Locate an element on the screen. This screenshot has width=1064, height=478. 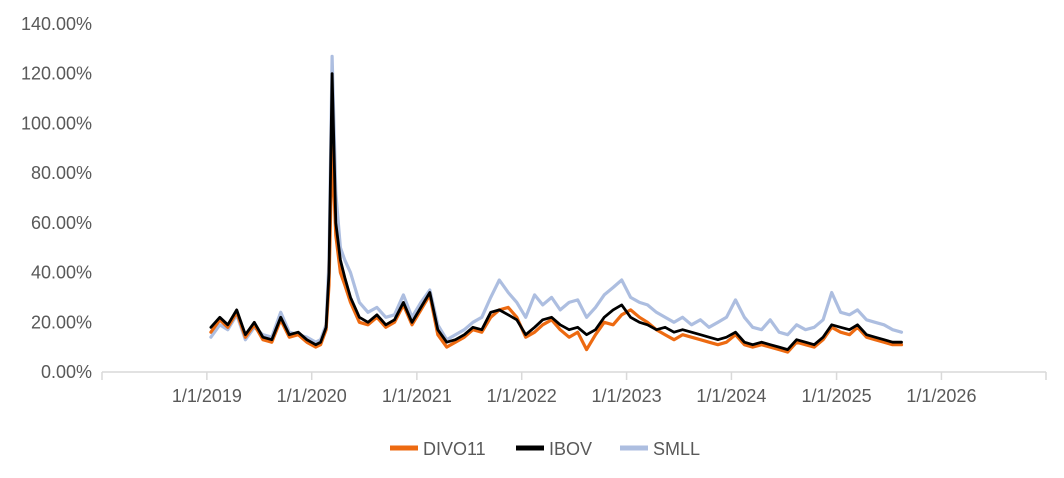
y-tick-label: 140.00% is located at coordinates (56, 24).